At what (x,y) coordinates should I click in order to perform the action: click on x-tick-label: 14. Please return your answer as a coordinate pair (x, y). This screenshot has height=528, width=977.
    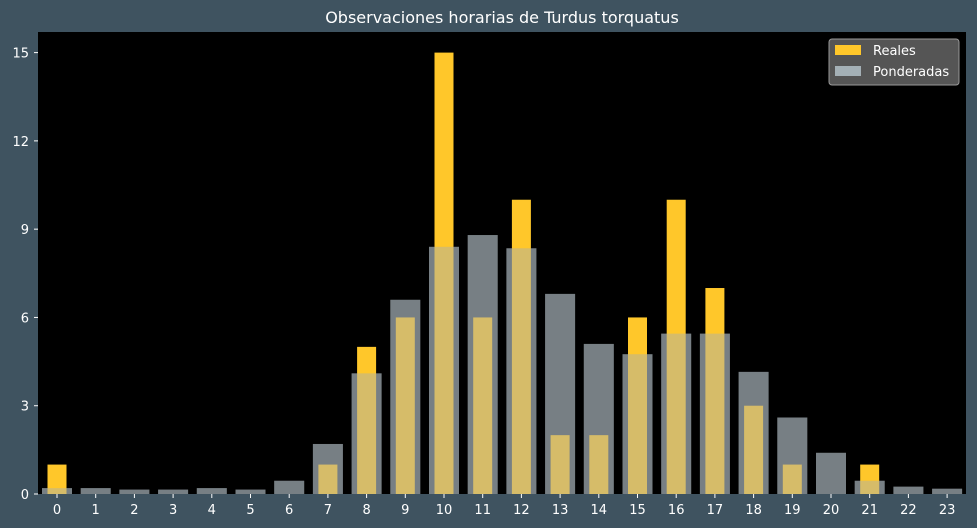
    Looking at the image, I should click on (599, 510).